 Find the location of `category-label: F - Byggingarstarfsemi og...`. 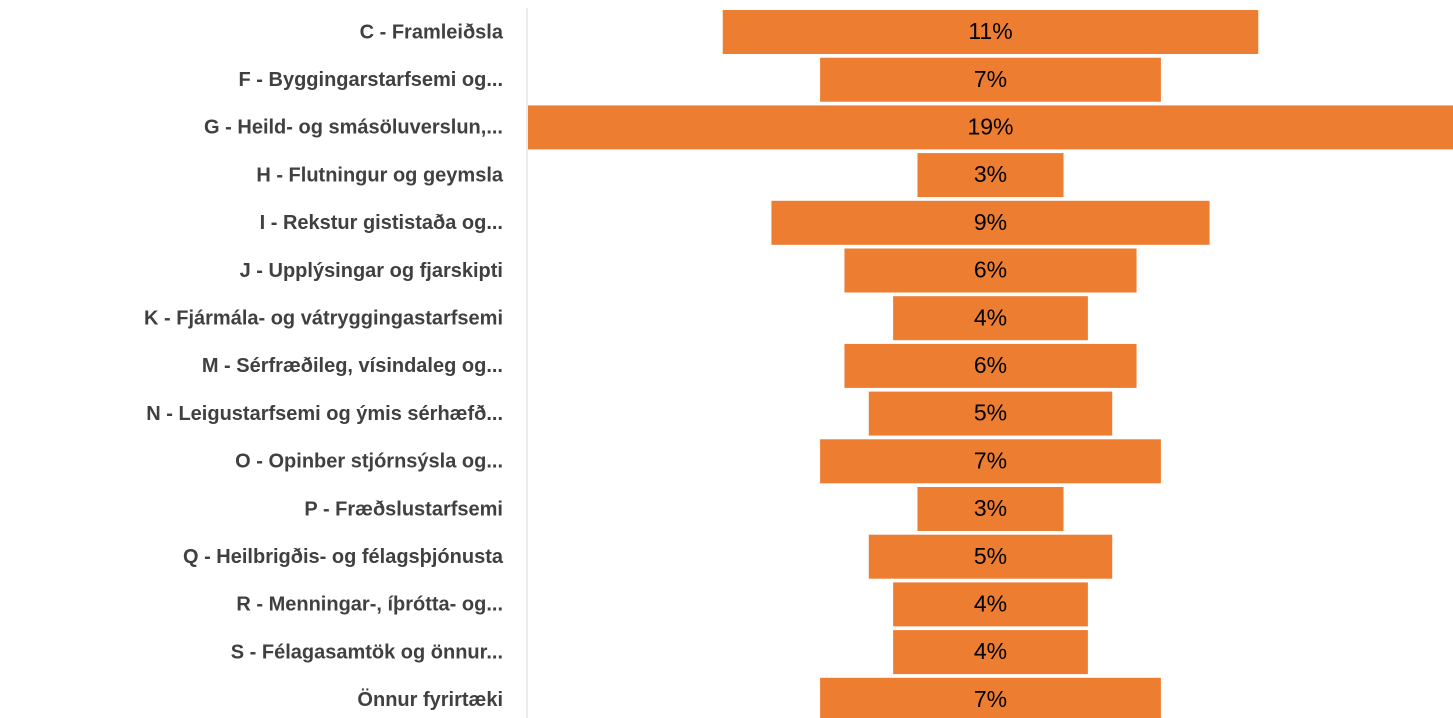

category-label: F - Byggingarstarfsemi og... is located at coordinates (371, 80).